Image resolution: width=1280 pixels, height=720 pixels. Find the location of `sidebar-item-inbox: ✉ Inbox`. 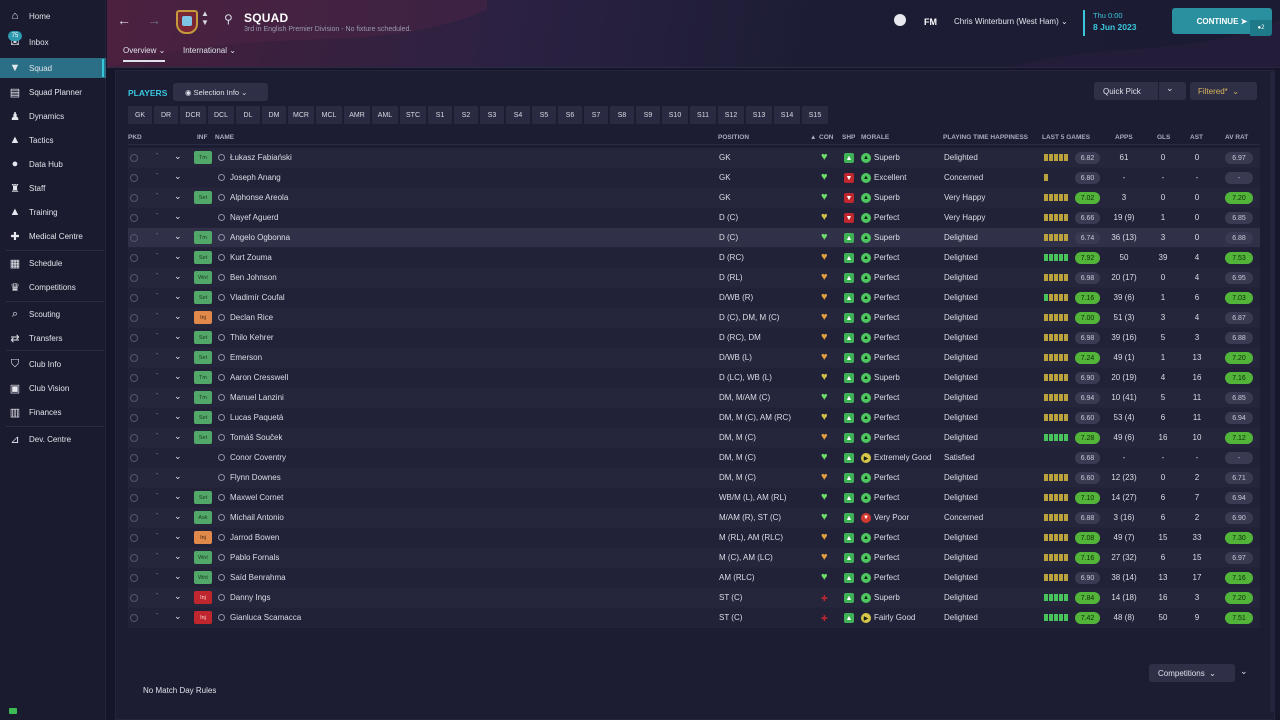

sidebar-item-inbox: ✉ Inbox is located at coordinates (53, 42).